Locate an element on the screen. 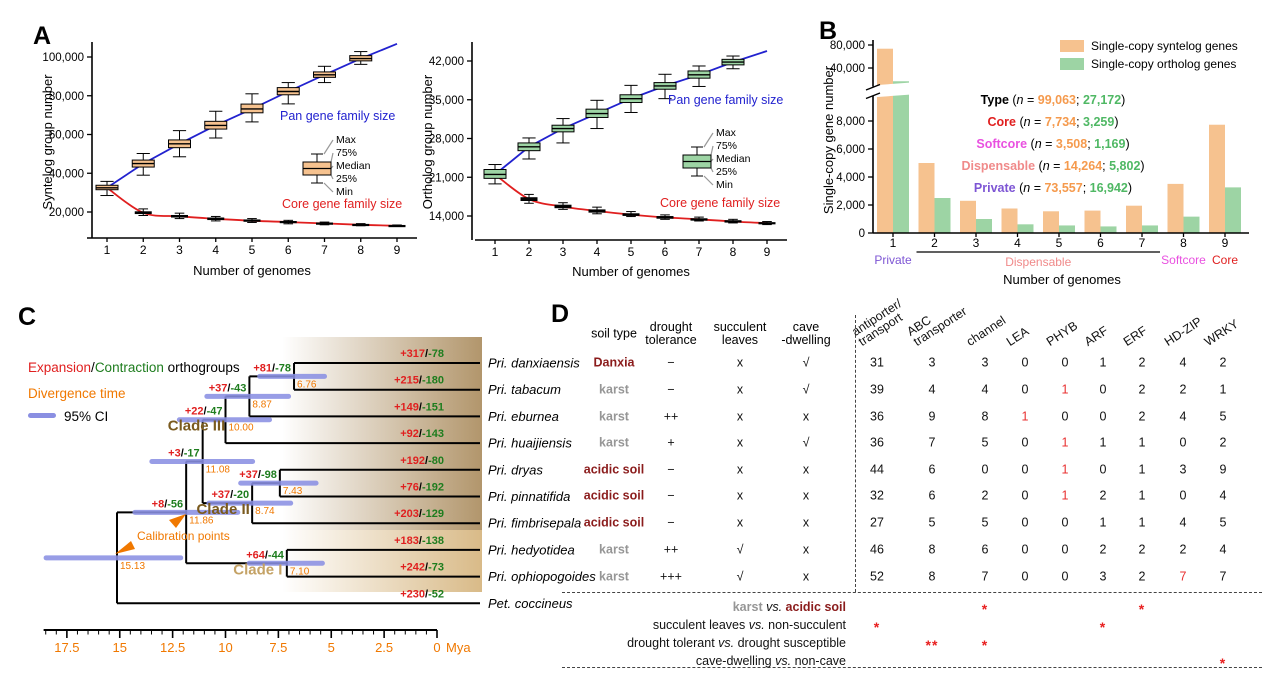 This screenshot has width=1268, height=684. group-label-softcore: Softcore is located at coordinates (1183, 260).